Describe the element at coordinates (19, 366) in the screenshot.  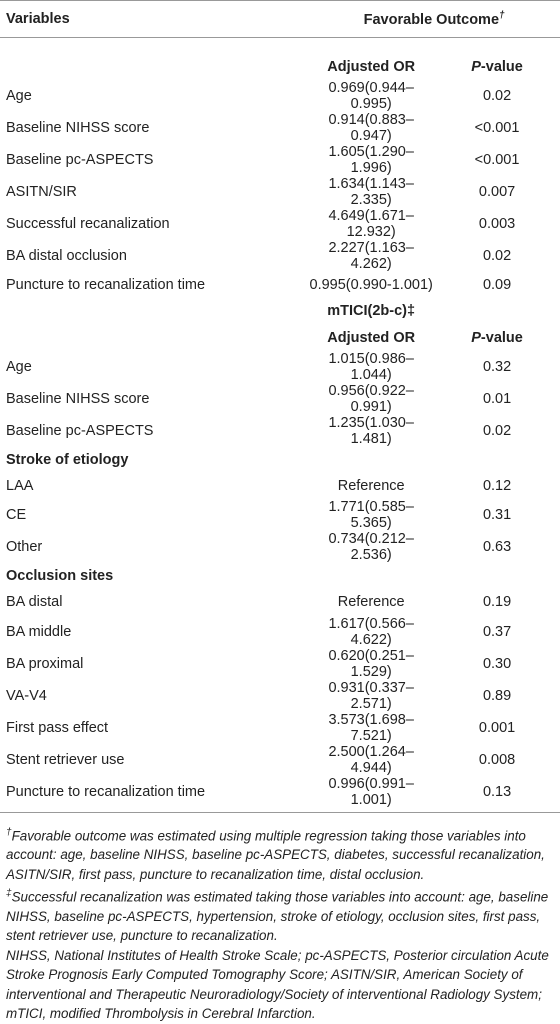
I see `variable: Age` at that location.